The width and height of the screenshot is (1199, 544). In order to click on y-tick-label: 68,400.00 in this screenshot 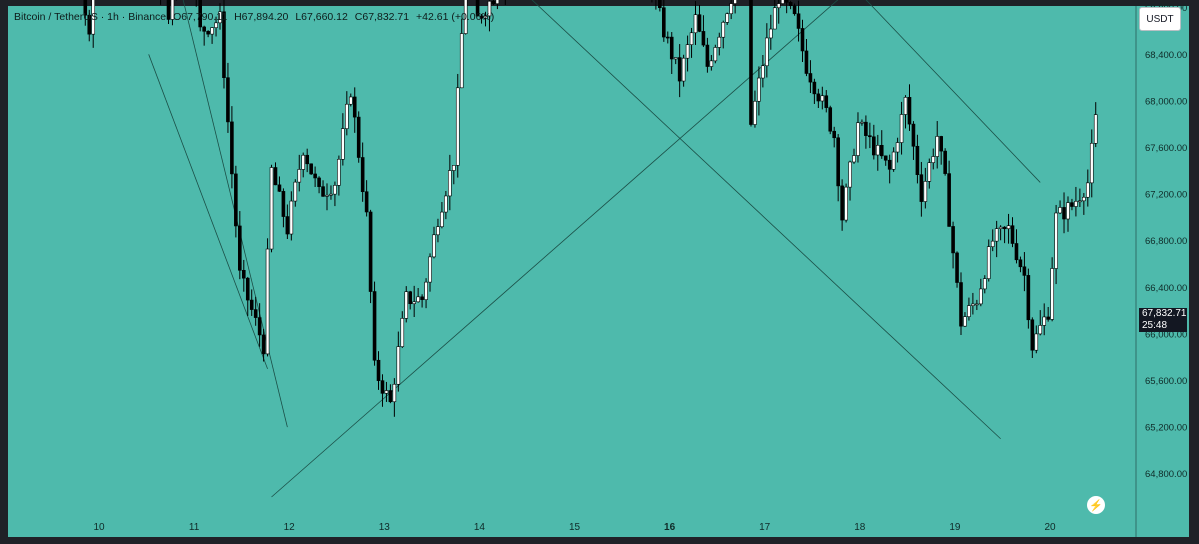, I will do `click(1166, 55)`.